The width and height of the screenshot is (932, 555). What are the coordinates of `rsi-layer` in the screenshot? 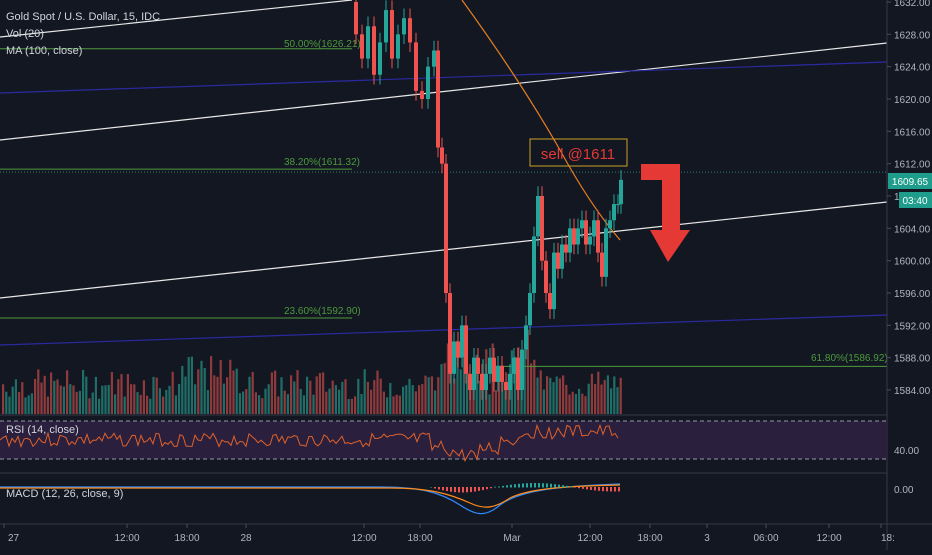 It's located at (309, 443).